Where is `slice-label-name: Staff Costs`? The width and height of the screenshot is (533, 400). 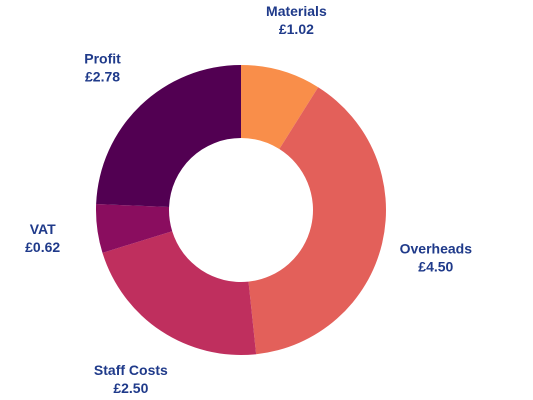 slice-label-name: Staff Costs is located at coordinates (131, 370).